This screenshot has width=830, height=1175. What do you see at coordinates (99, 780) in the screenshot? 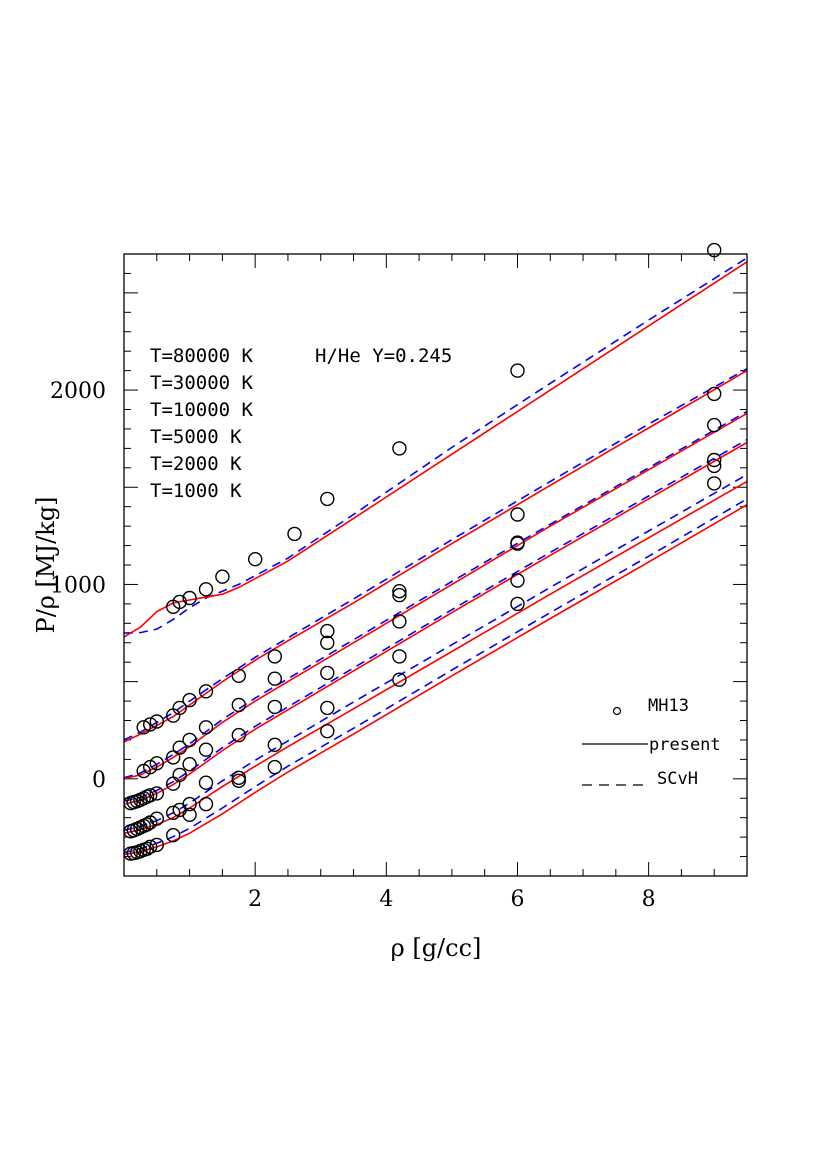
I see `y-tick-label: 0` at bounding box center [99, 780].